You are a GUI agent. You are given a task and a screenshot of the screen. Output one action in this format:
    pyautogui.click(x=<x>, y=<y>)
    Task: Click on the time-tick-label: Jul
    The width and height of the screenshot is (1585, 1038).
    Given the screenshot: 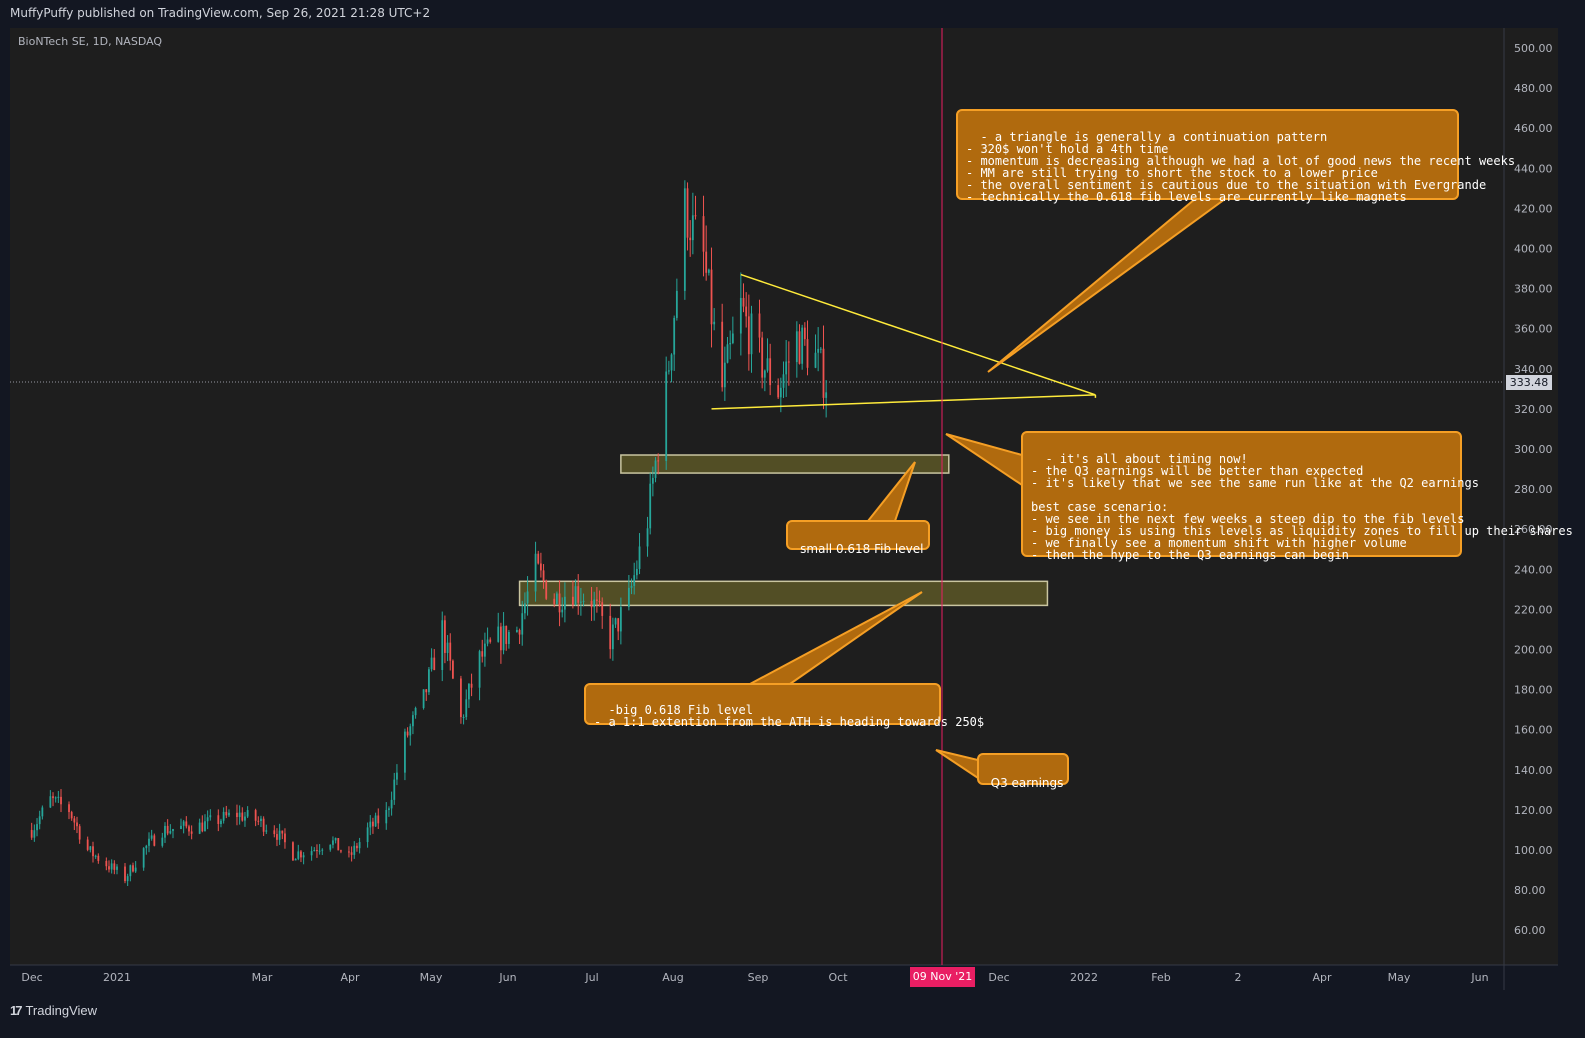 What is the action you would take?
    pyautogui.click(x=591, y=977)
    